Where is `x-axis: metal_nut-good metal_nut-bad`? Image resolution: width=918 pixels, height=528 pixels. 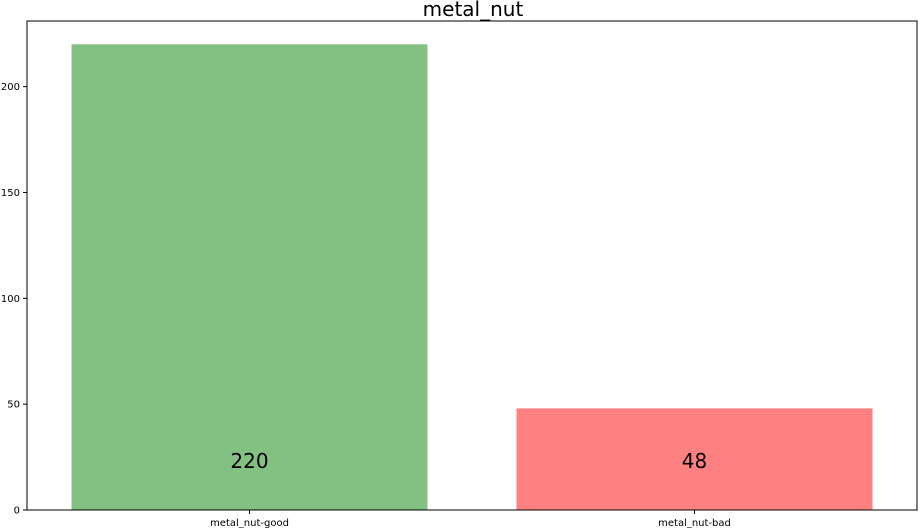
x-axis: metal_nut-good metal_nut-bad is located at coordinates (470, 519).